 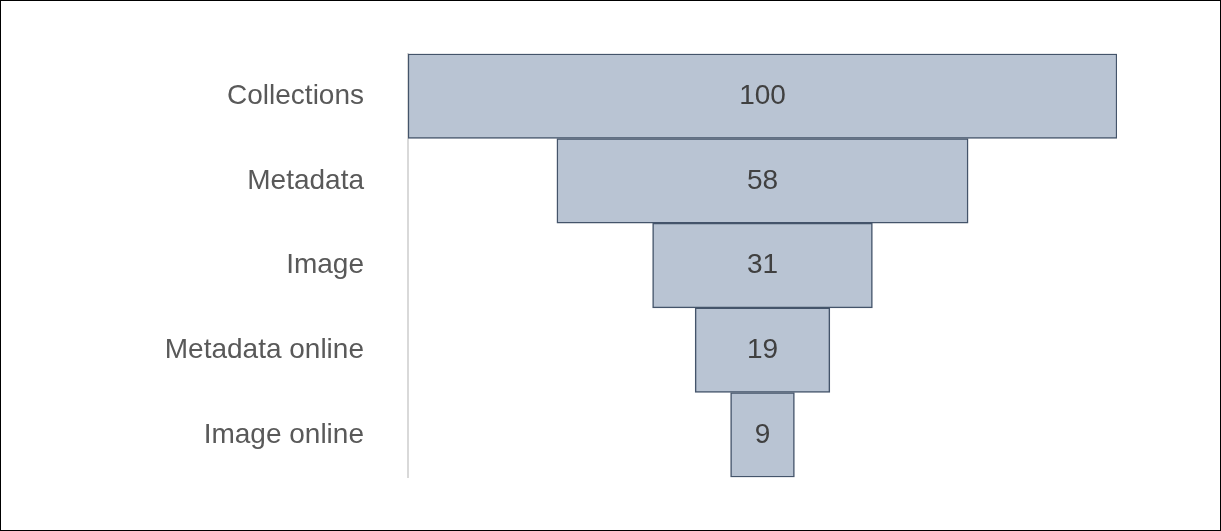 I want to click on category-label: Image online, so click(x=283, y=433).